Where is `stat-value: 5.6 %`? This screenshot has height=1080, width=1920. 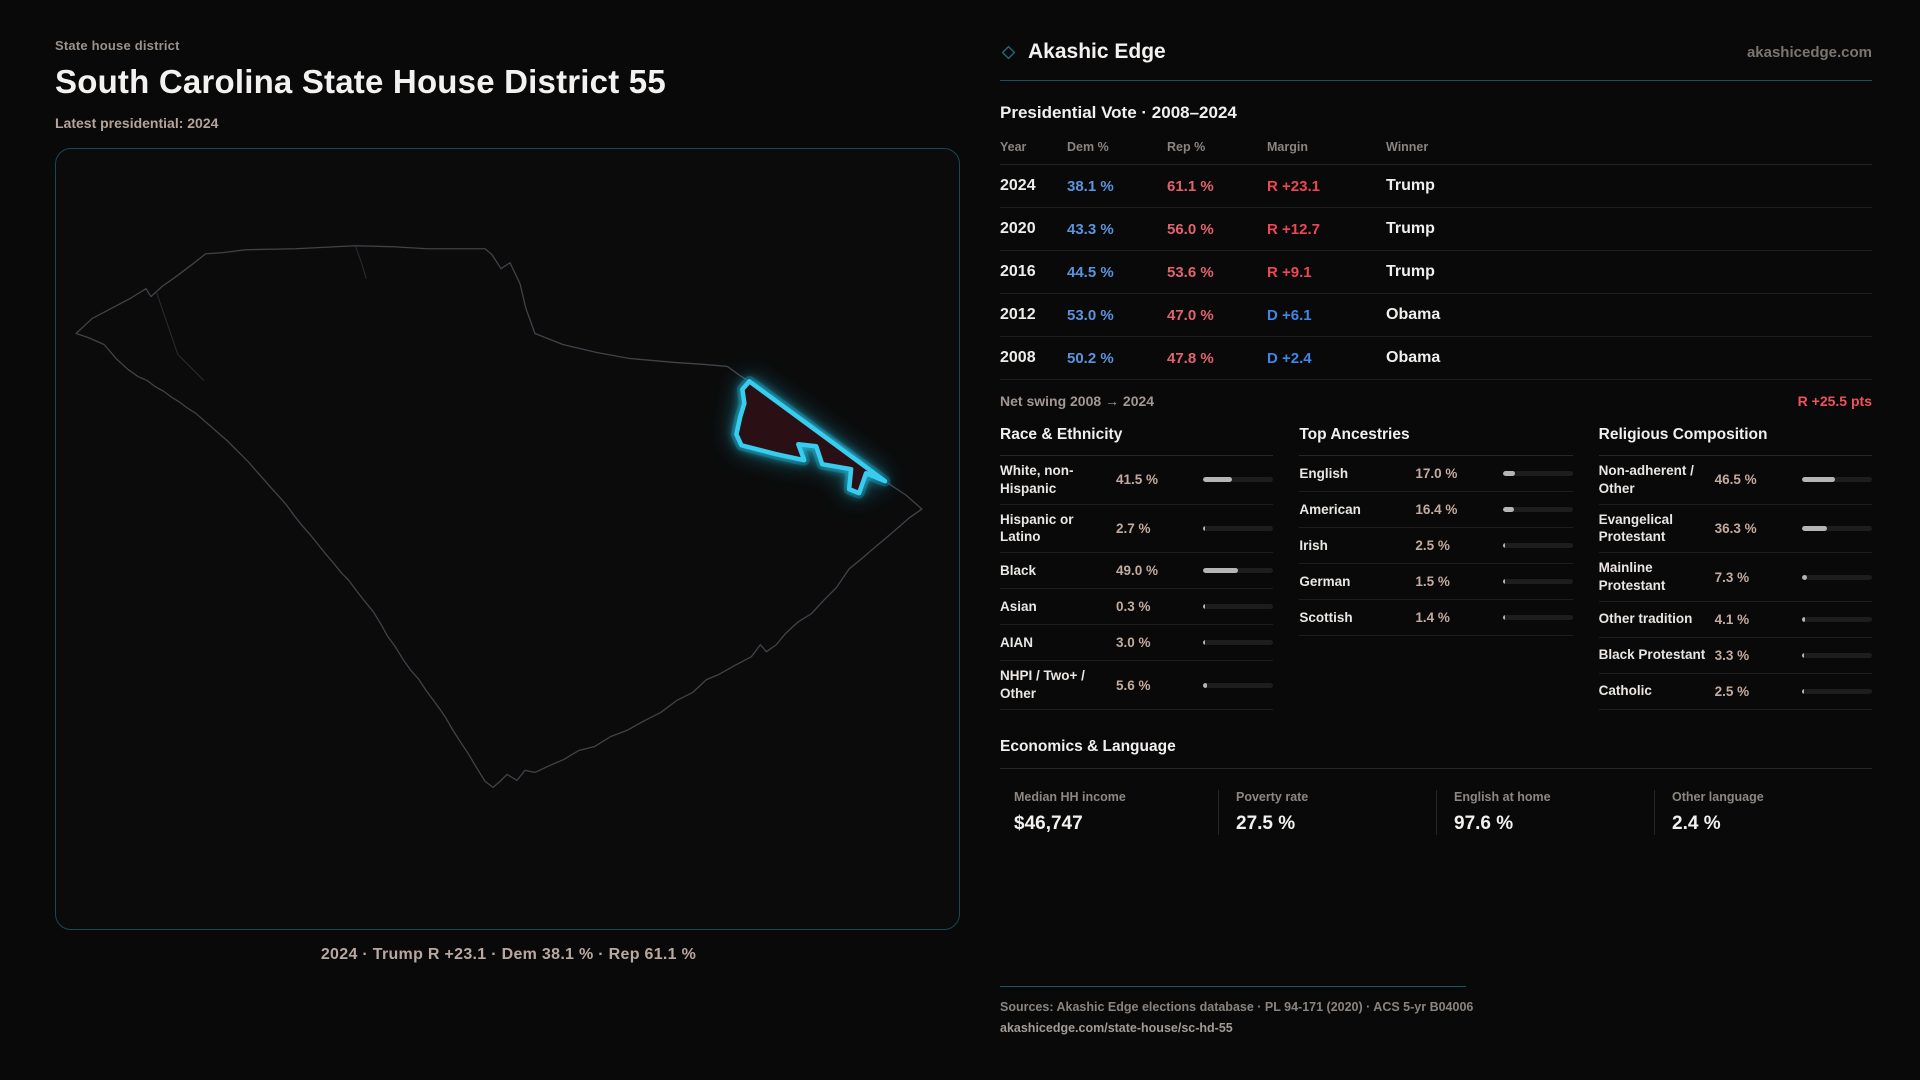
stat-value: 5.6 % is located at coordinates (1133, 685).